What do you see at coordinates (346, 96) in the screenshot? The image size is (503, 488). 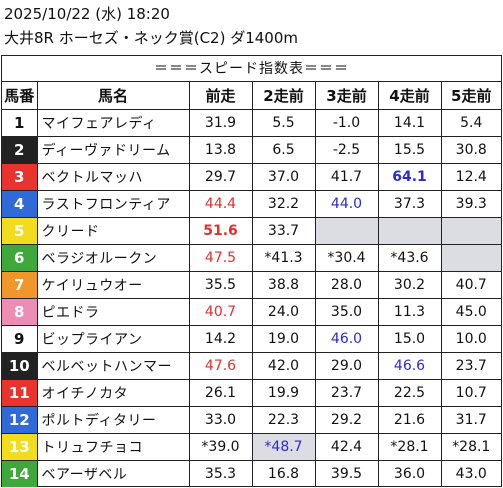 I see `column-header-3-races-ago: 3走前` at bounding box center [346, 96].